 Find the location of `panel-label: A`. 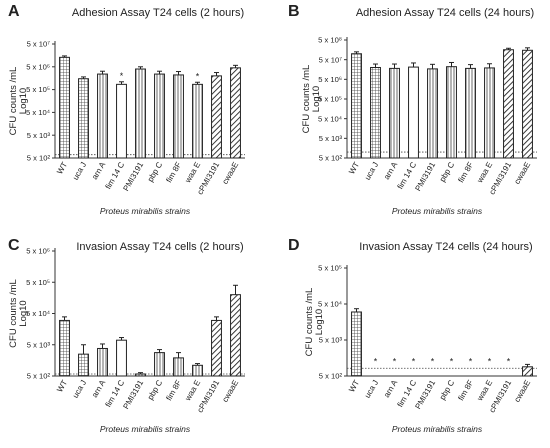

panel-label: A is located at coordinates (14, 11).